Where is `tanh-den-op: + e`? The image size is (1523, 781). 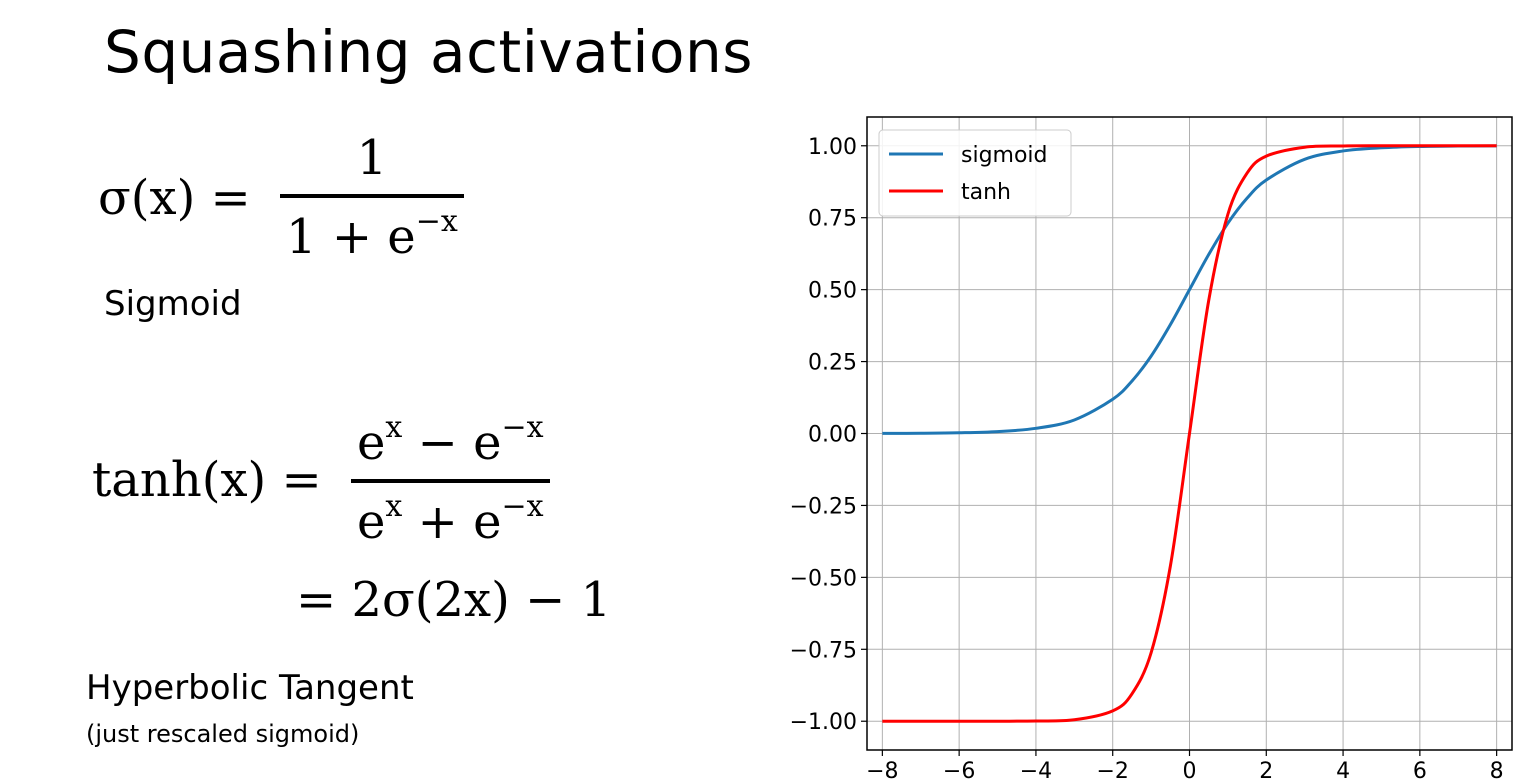 tanh-den-op: + e is located at coordinates (452, 522).